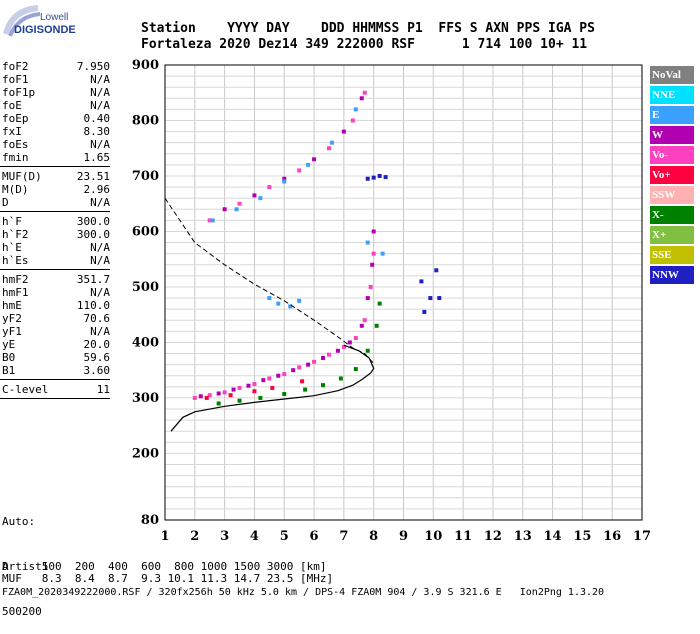  What do you see at coordinates (97, 131) in the screenshot?
I see `param-value: 8.30` at bounding box center [97, 131].